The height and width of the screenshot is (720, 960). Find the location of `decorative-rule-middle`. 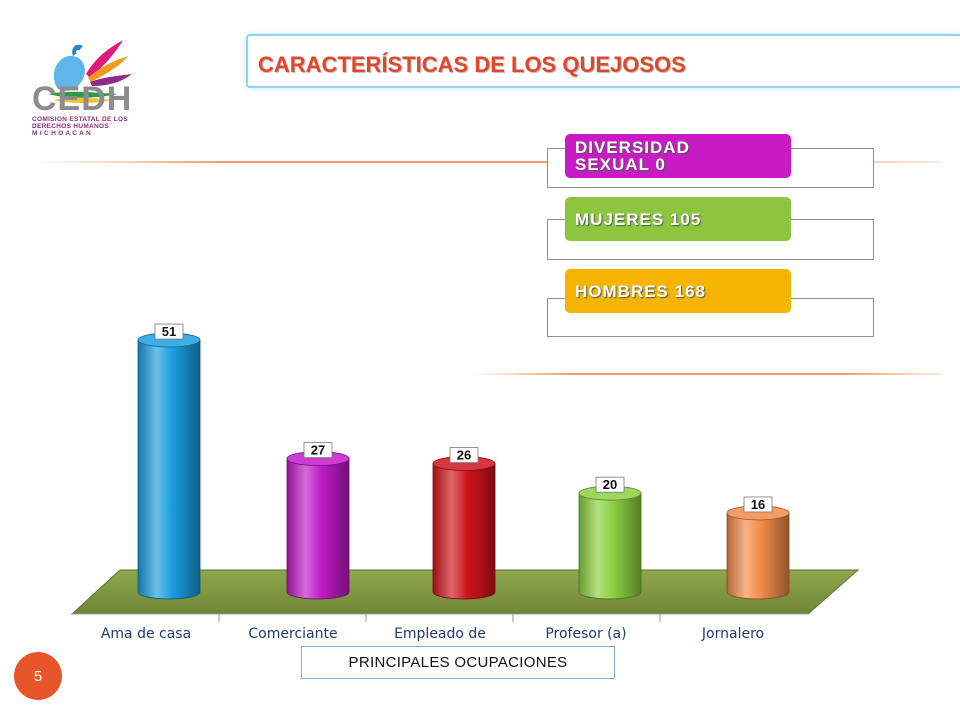

decorative-rule-middle is located at coordinates (707, 374).